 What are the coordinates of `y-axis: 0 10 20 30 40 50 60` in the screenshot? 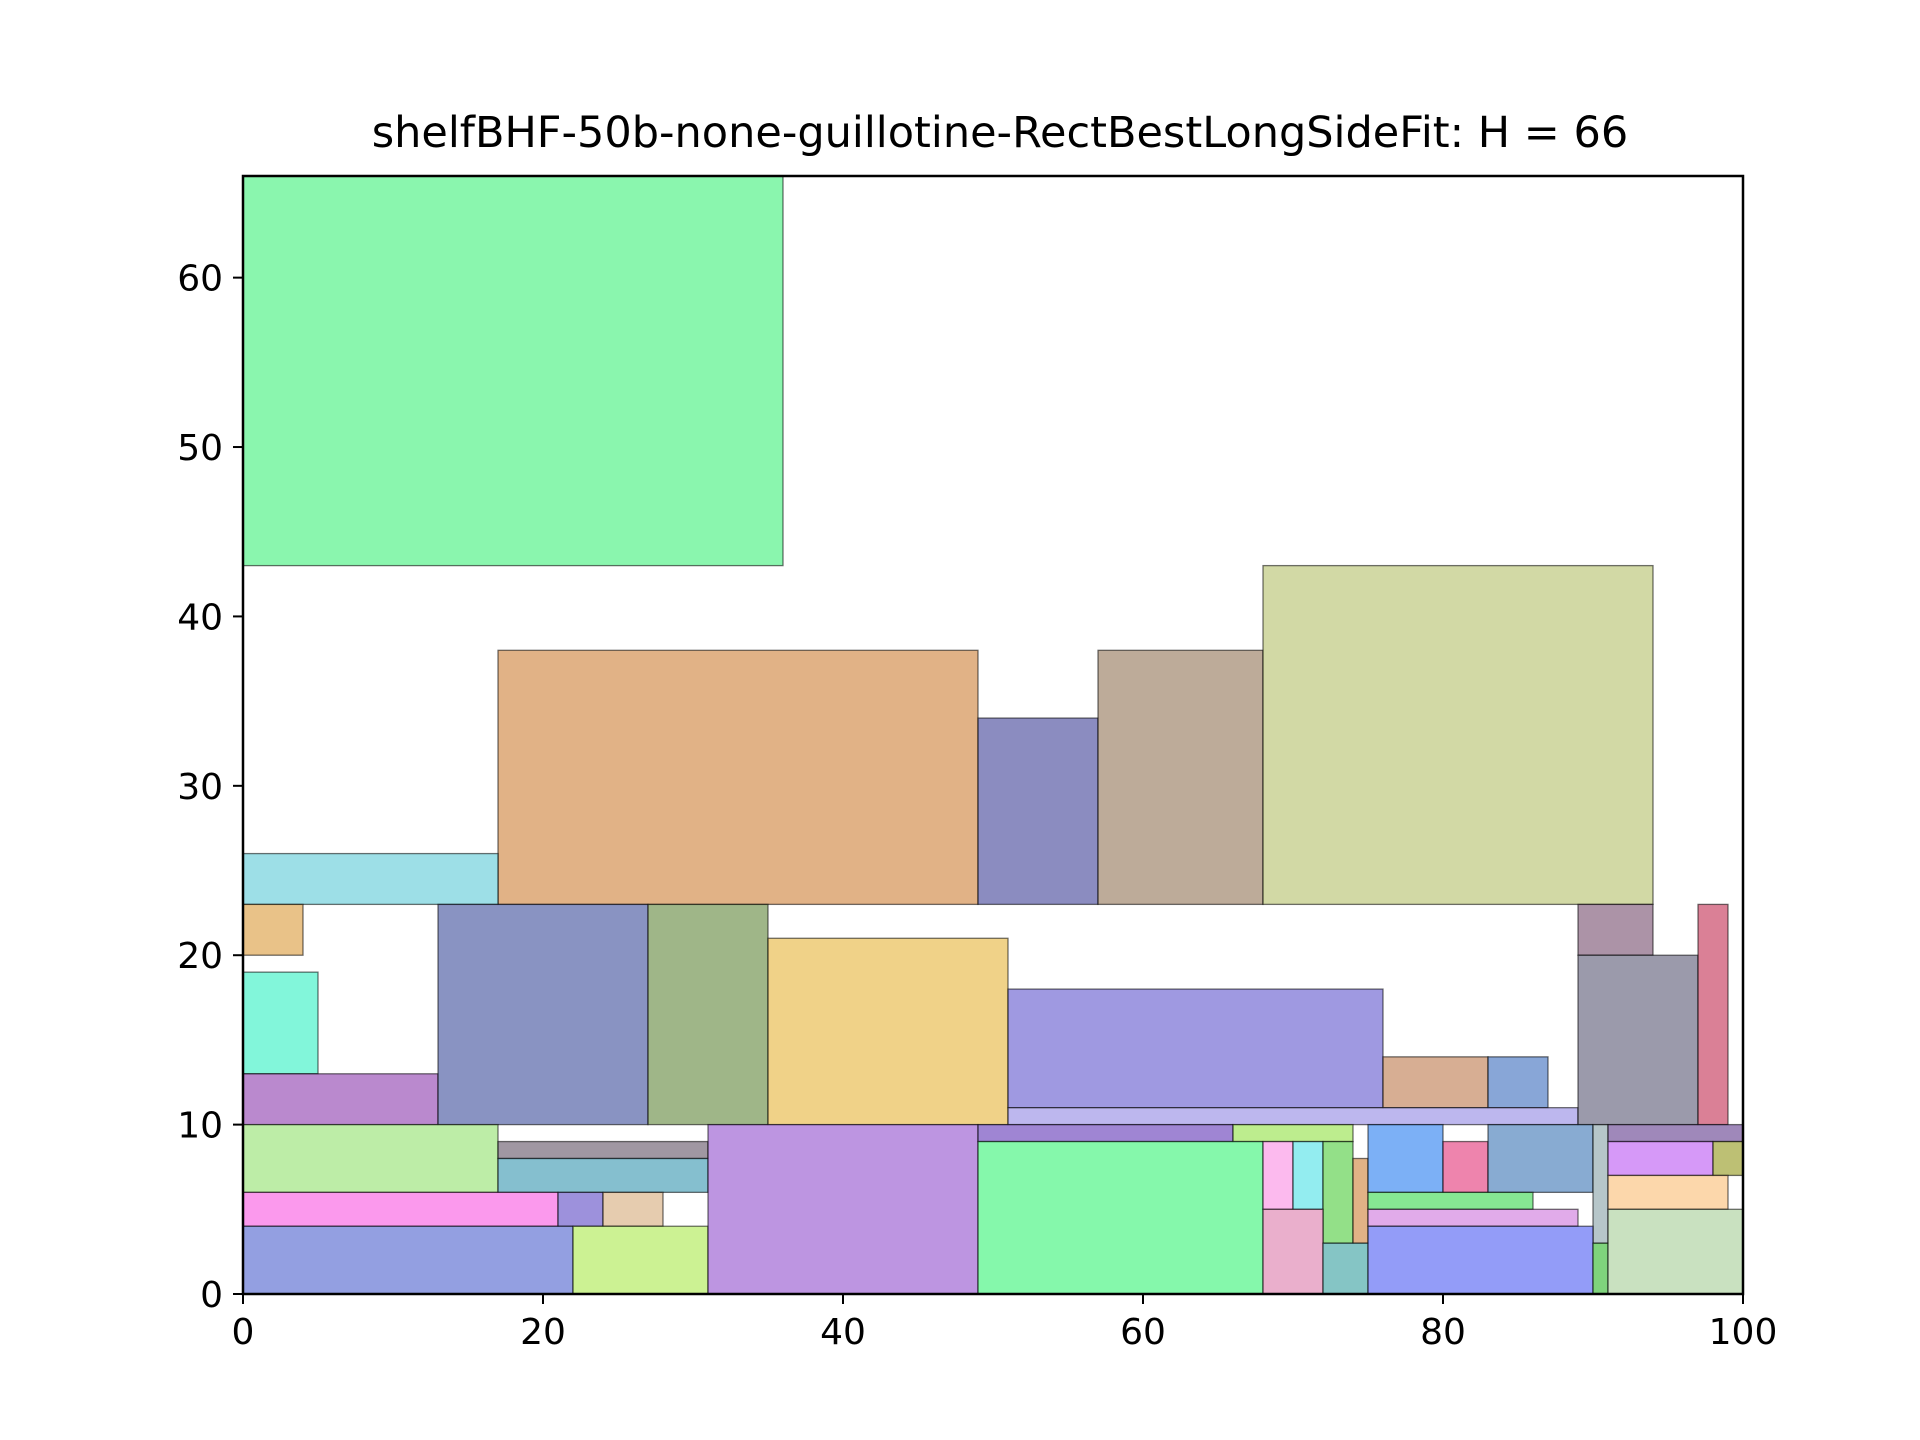 It's located at (210, 787).